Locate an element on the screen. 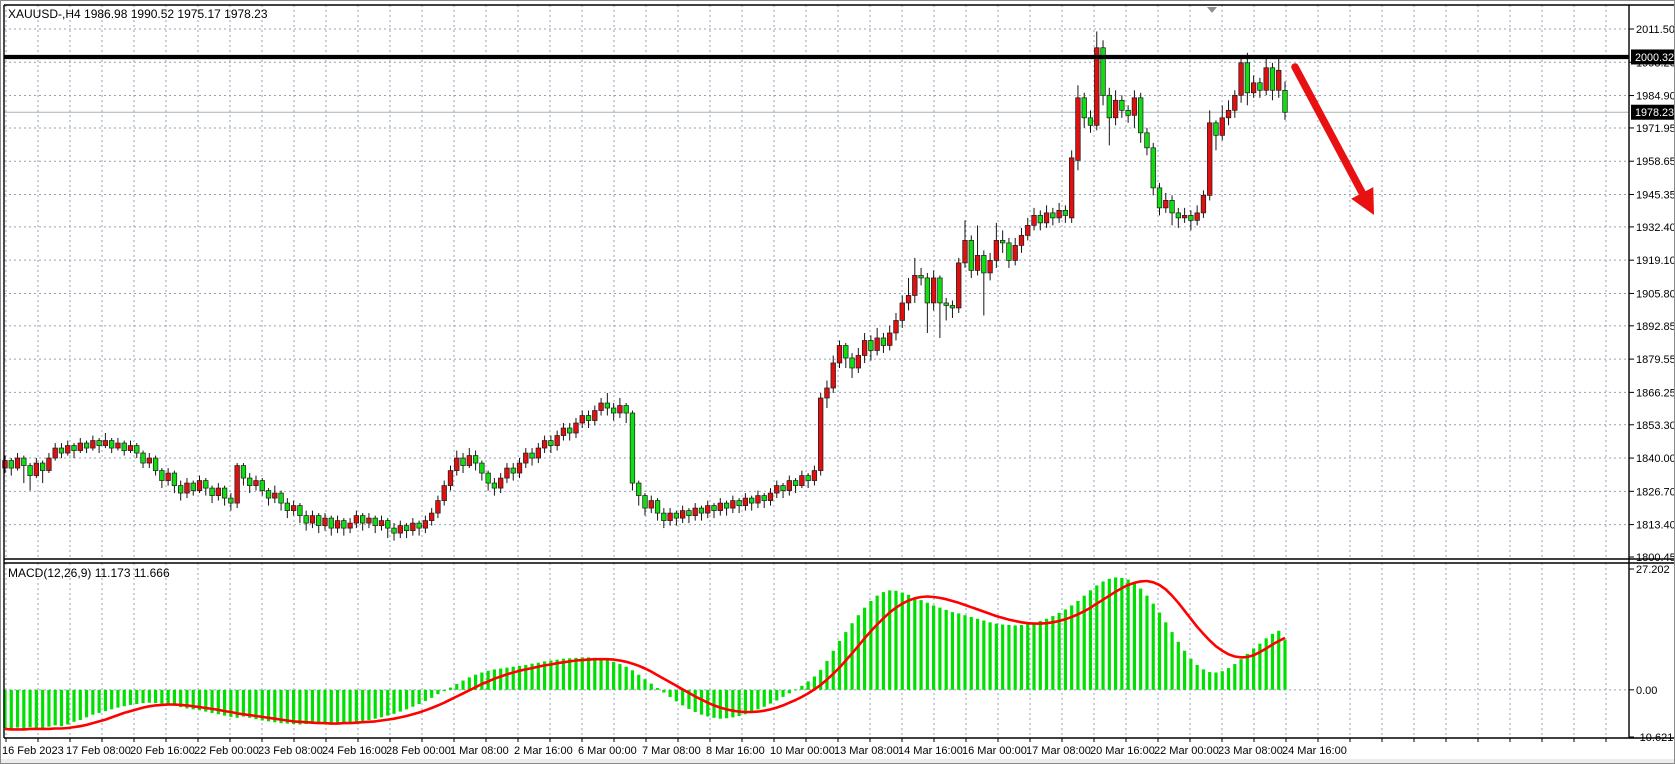  macd-indicator-label: MACD(12,26,9) 11.173 11.666 is located at coordinates (89, 573).